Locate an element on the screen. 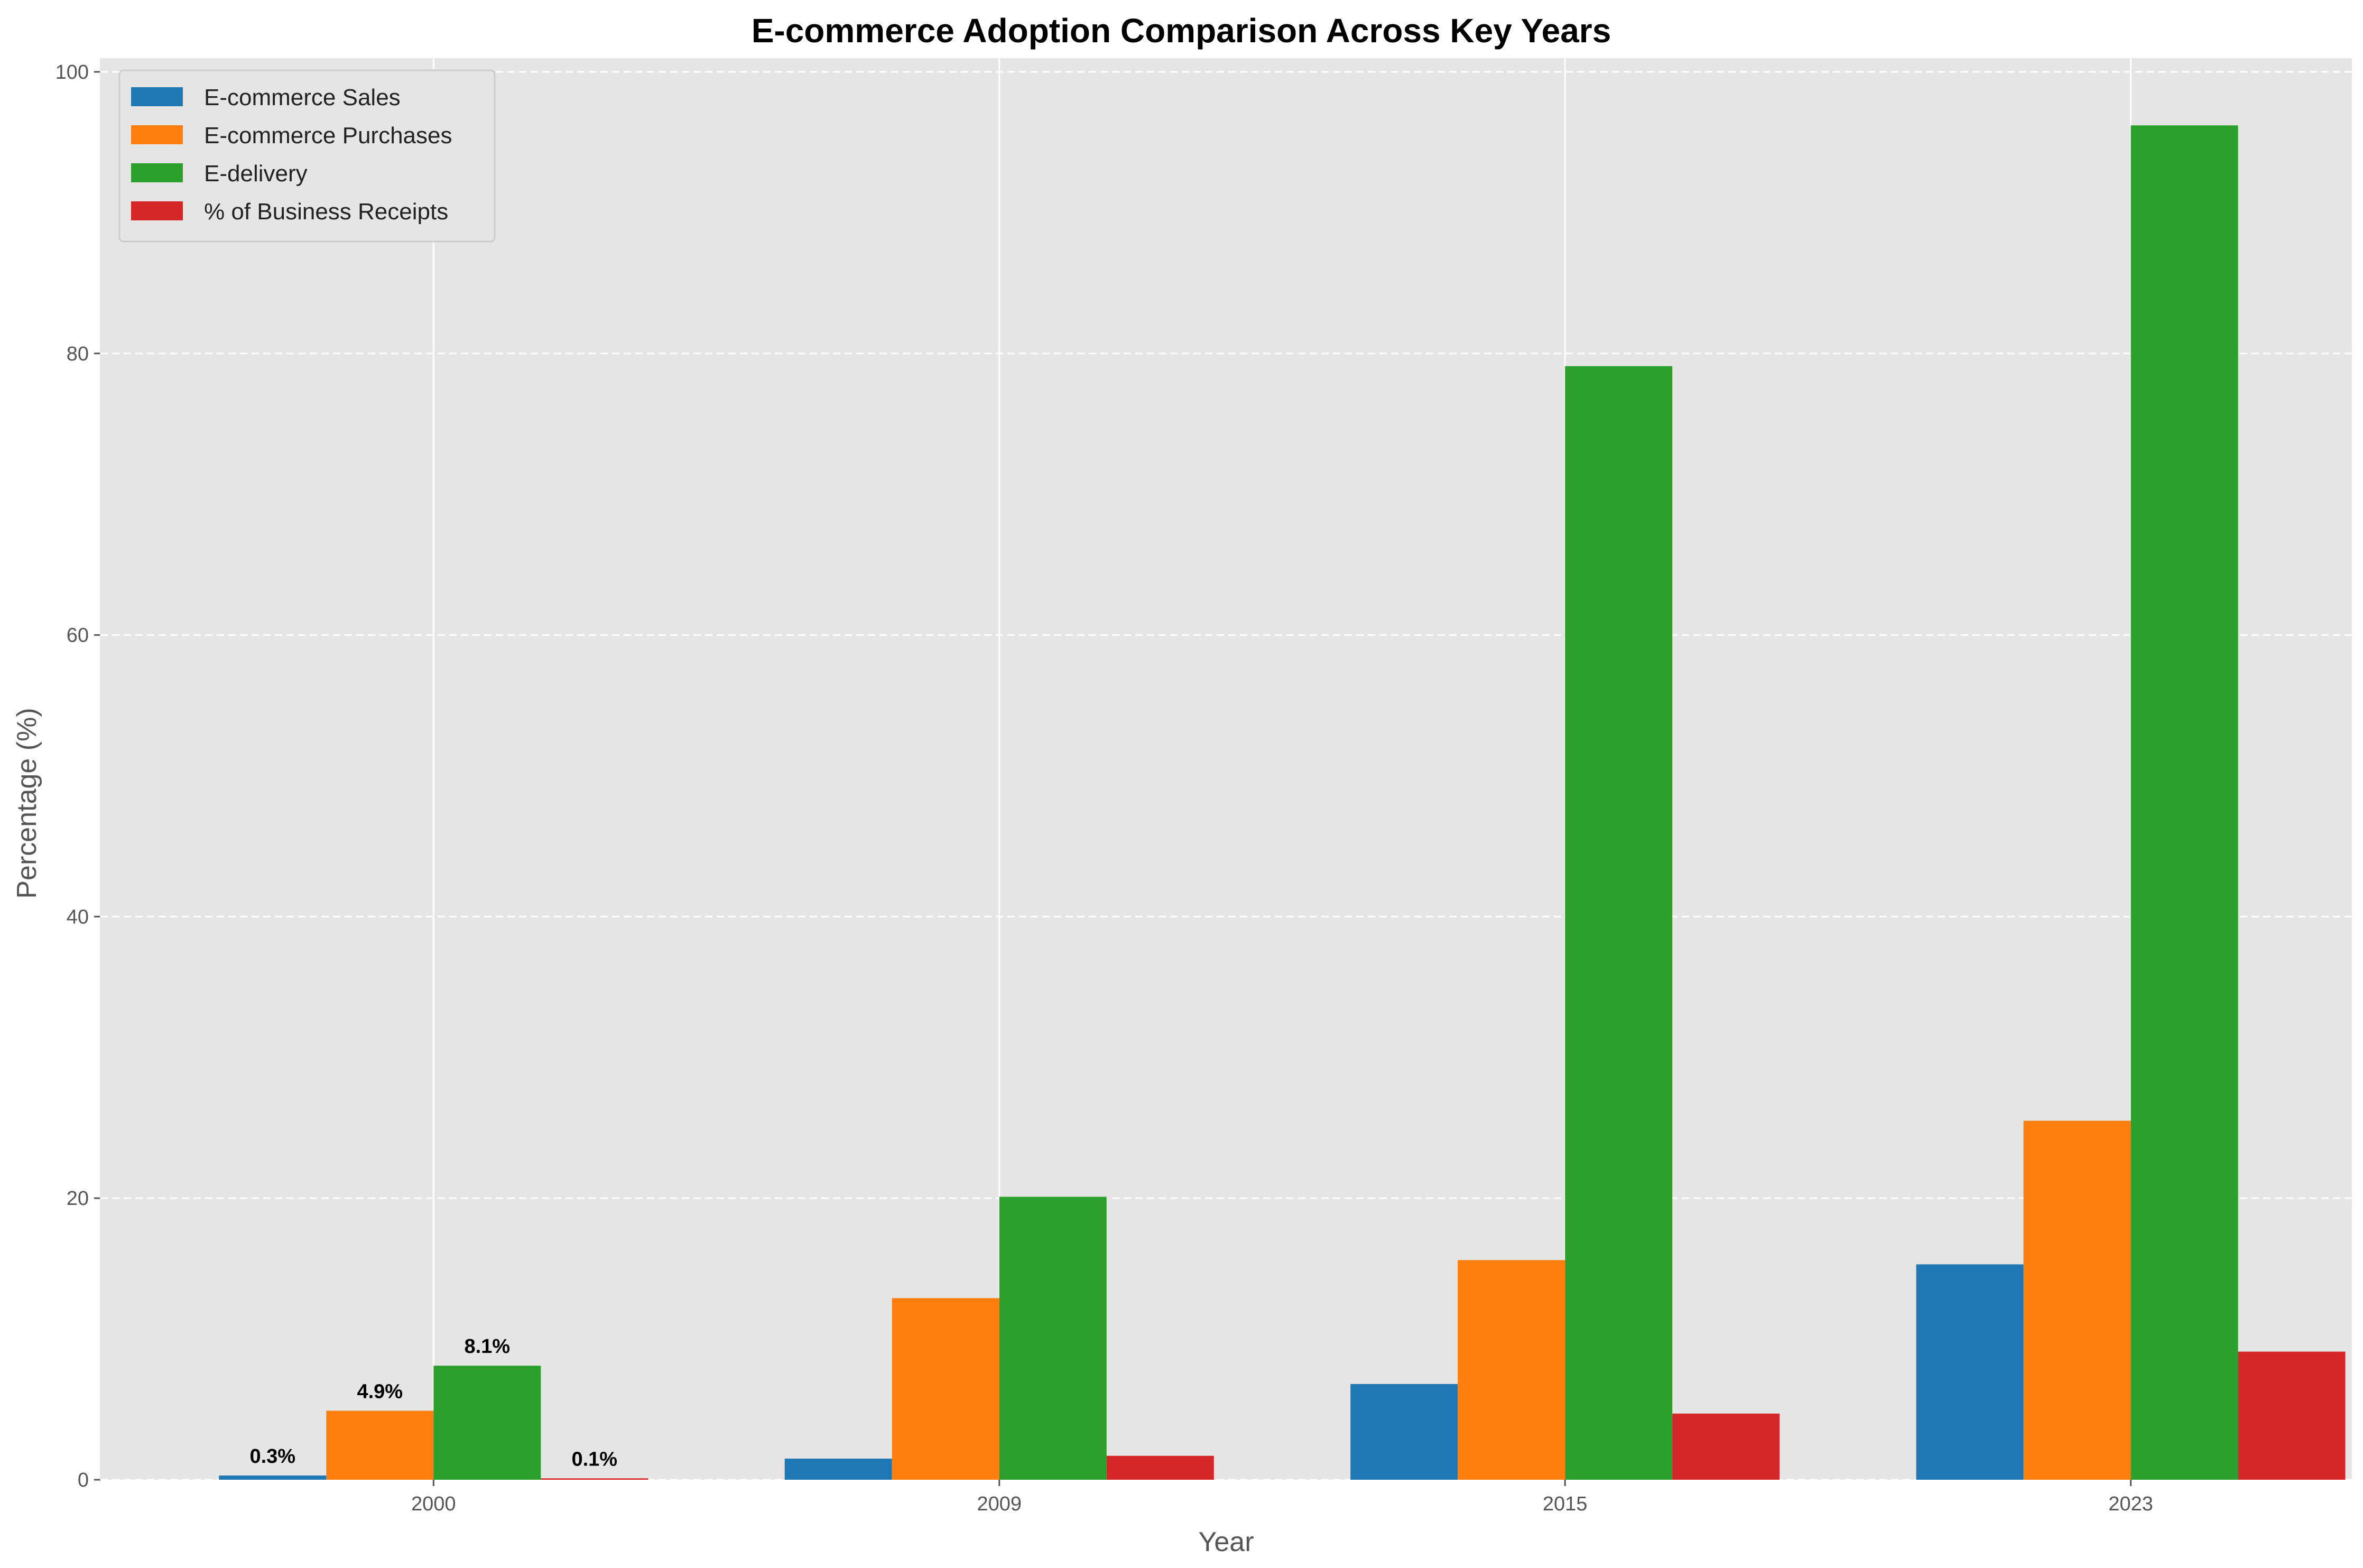 The height and width of the screenshot is (1568, 2363). x-axis-title: Year is located at coordinates (1226, 1542).